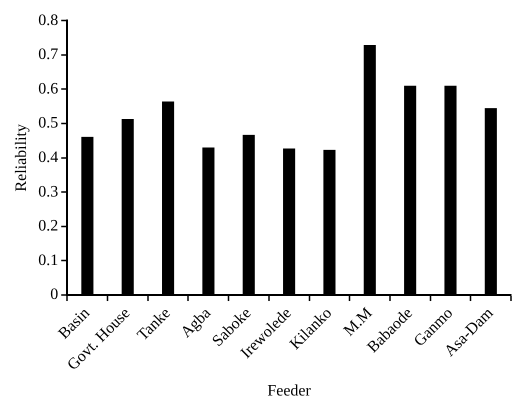 Image resolution: width=523 pixels, height=413 pixels. Describe the element at coordinates (289, 391) in the screenshot. I see `x-axis-title: Feeder` at that location.